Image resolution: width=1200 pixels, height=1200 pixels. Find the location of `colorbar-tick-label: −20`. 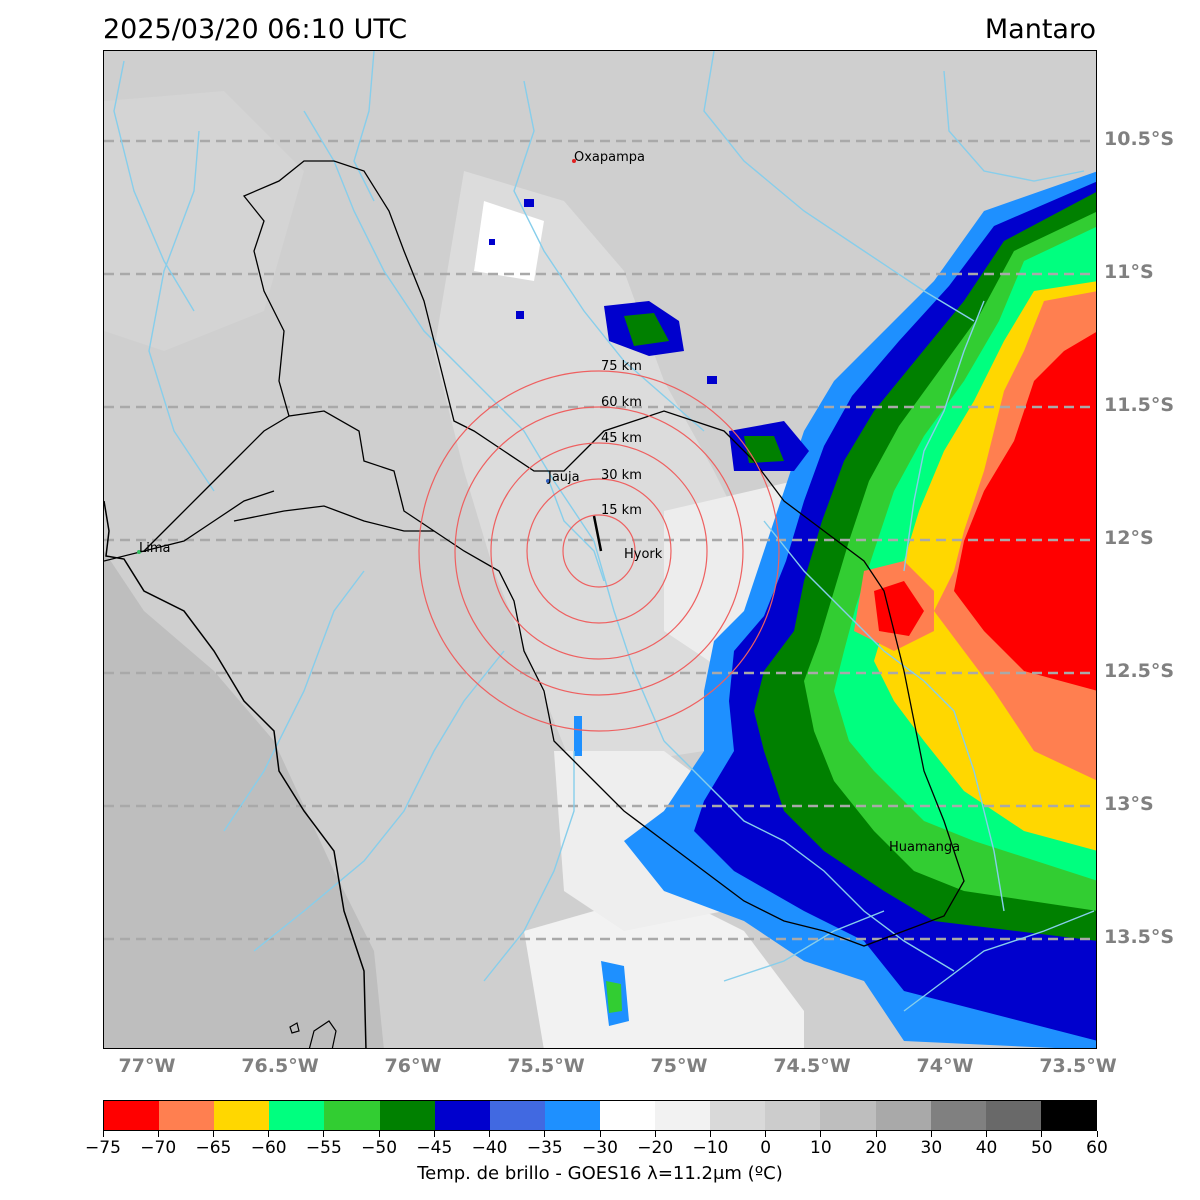

colorbar-tick-label: −20 is located at coordinates (655, 1148).